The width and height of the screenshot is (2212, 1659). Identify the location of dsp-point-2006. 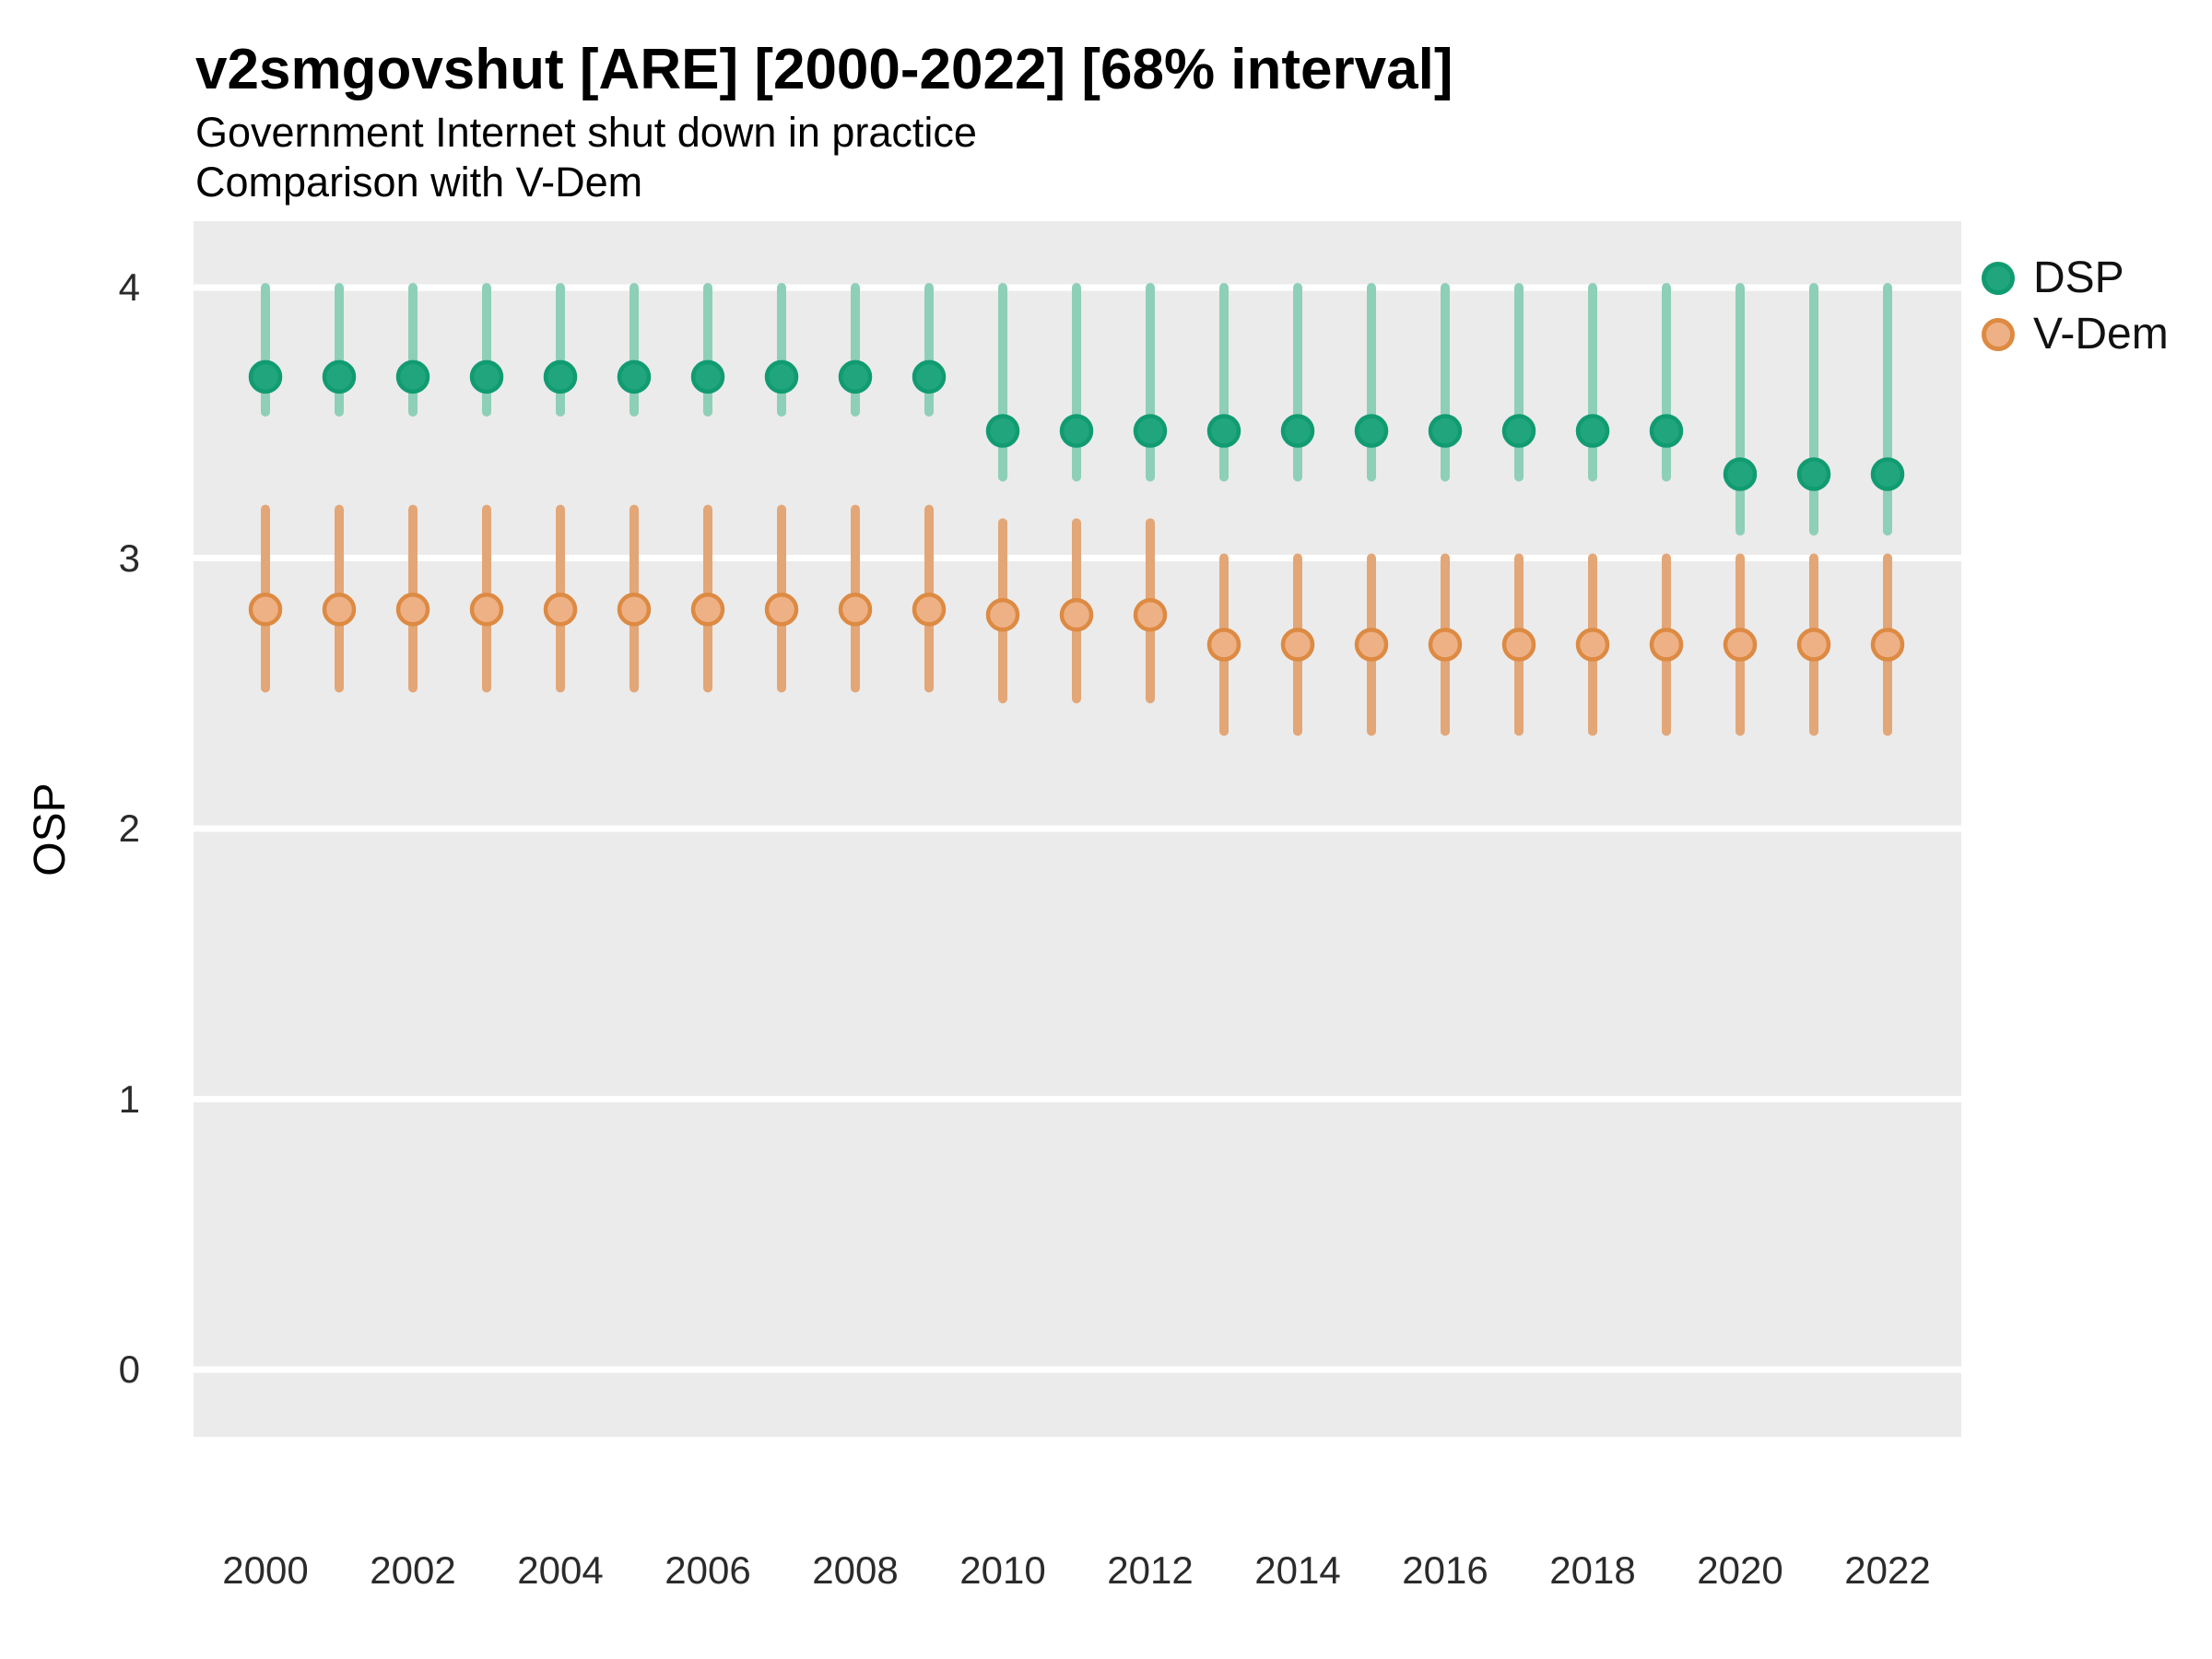
(707, 376).